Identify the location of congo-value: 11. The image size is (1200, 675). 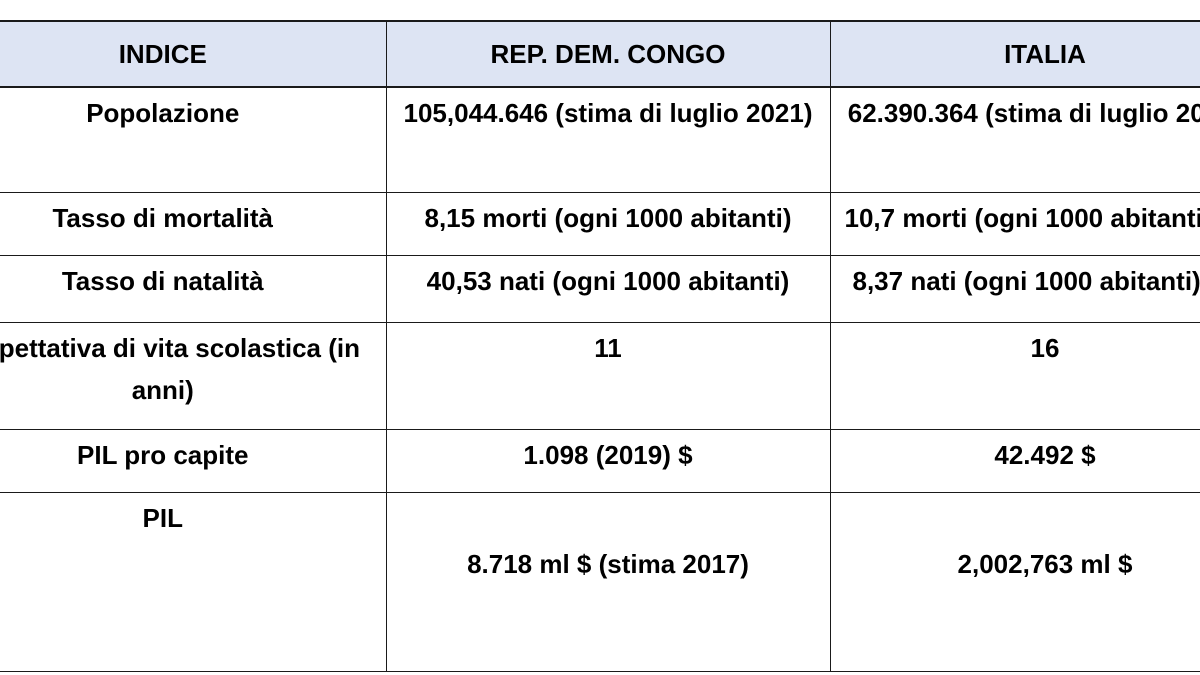
(608, 376).